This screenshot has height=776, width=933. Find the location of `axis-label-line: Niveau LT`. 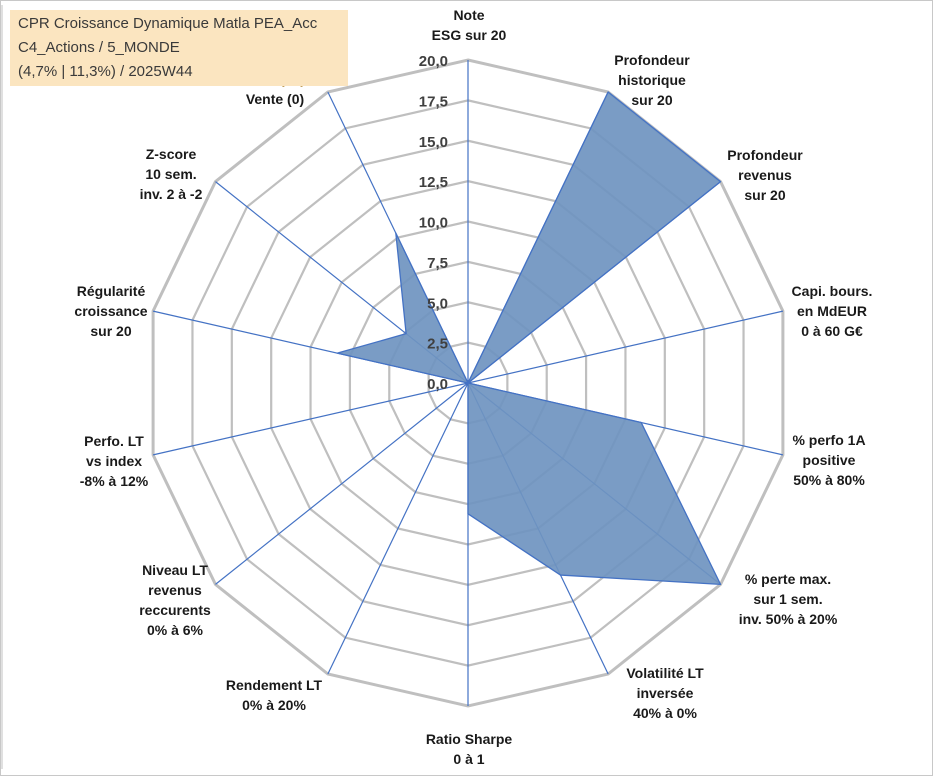

axis-label-line: Niveau LT is located at coordinates (175, 570).